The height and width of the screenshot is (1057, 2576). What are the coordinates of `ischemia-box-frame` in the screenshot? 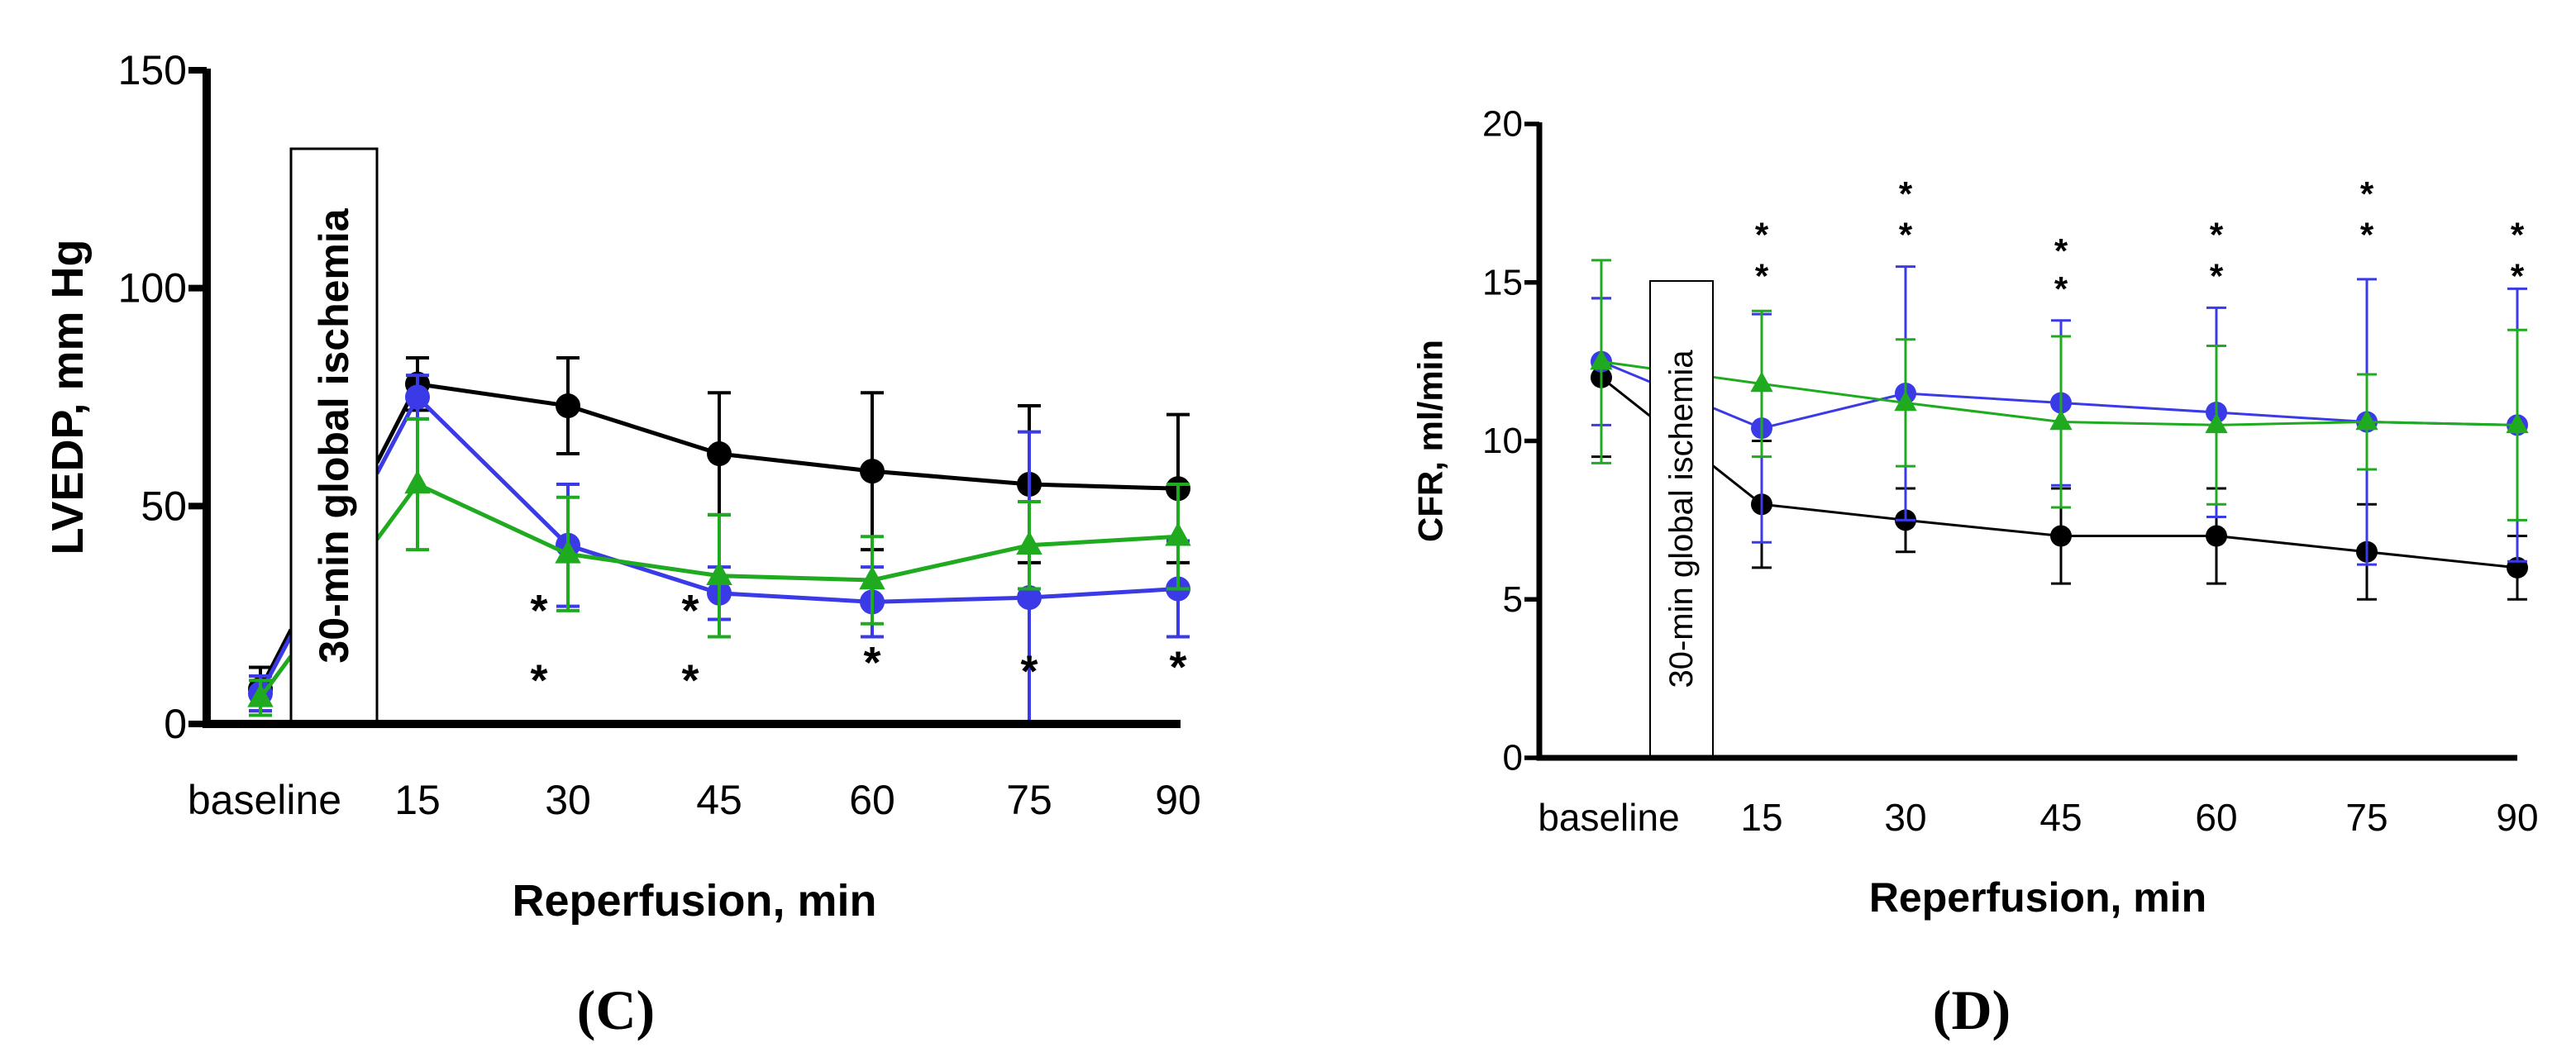 It's located at (334, 436).